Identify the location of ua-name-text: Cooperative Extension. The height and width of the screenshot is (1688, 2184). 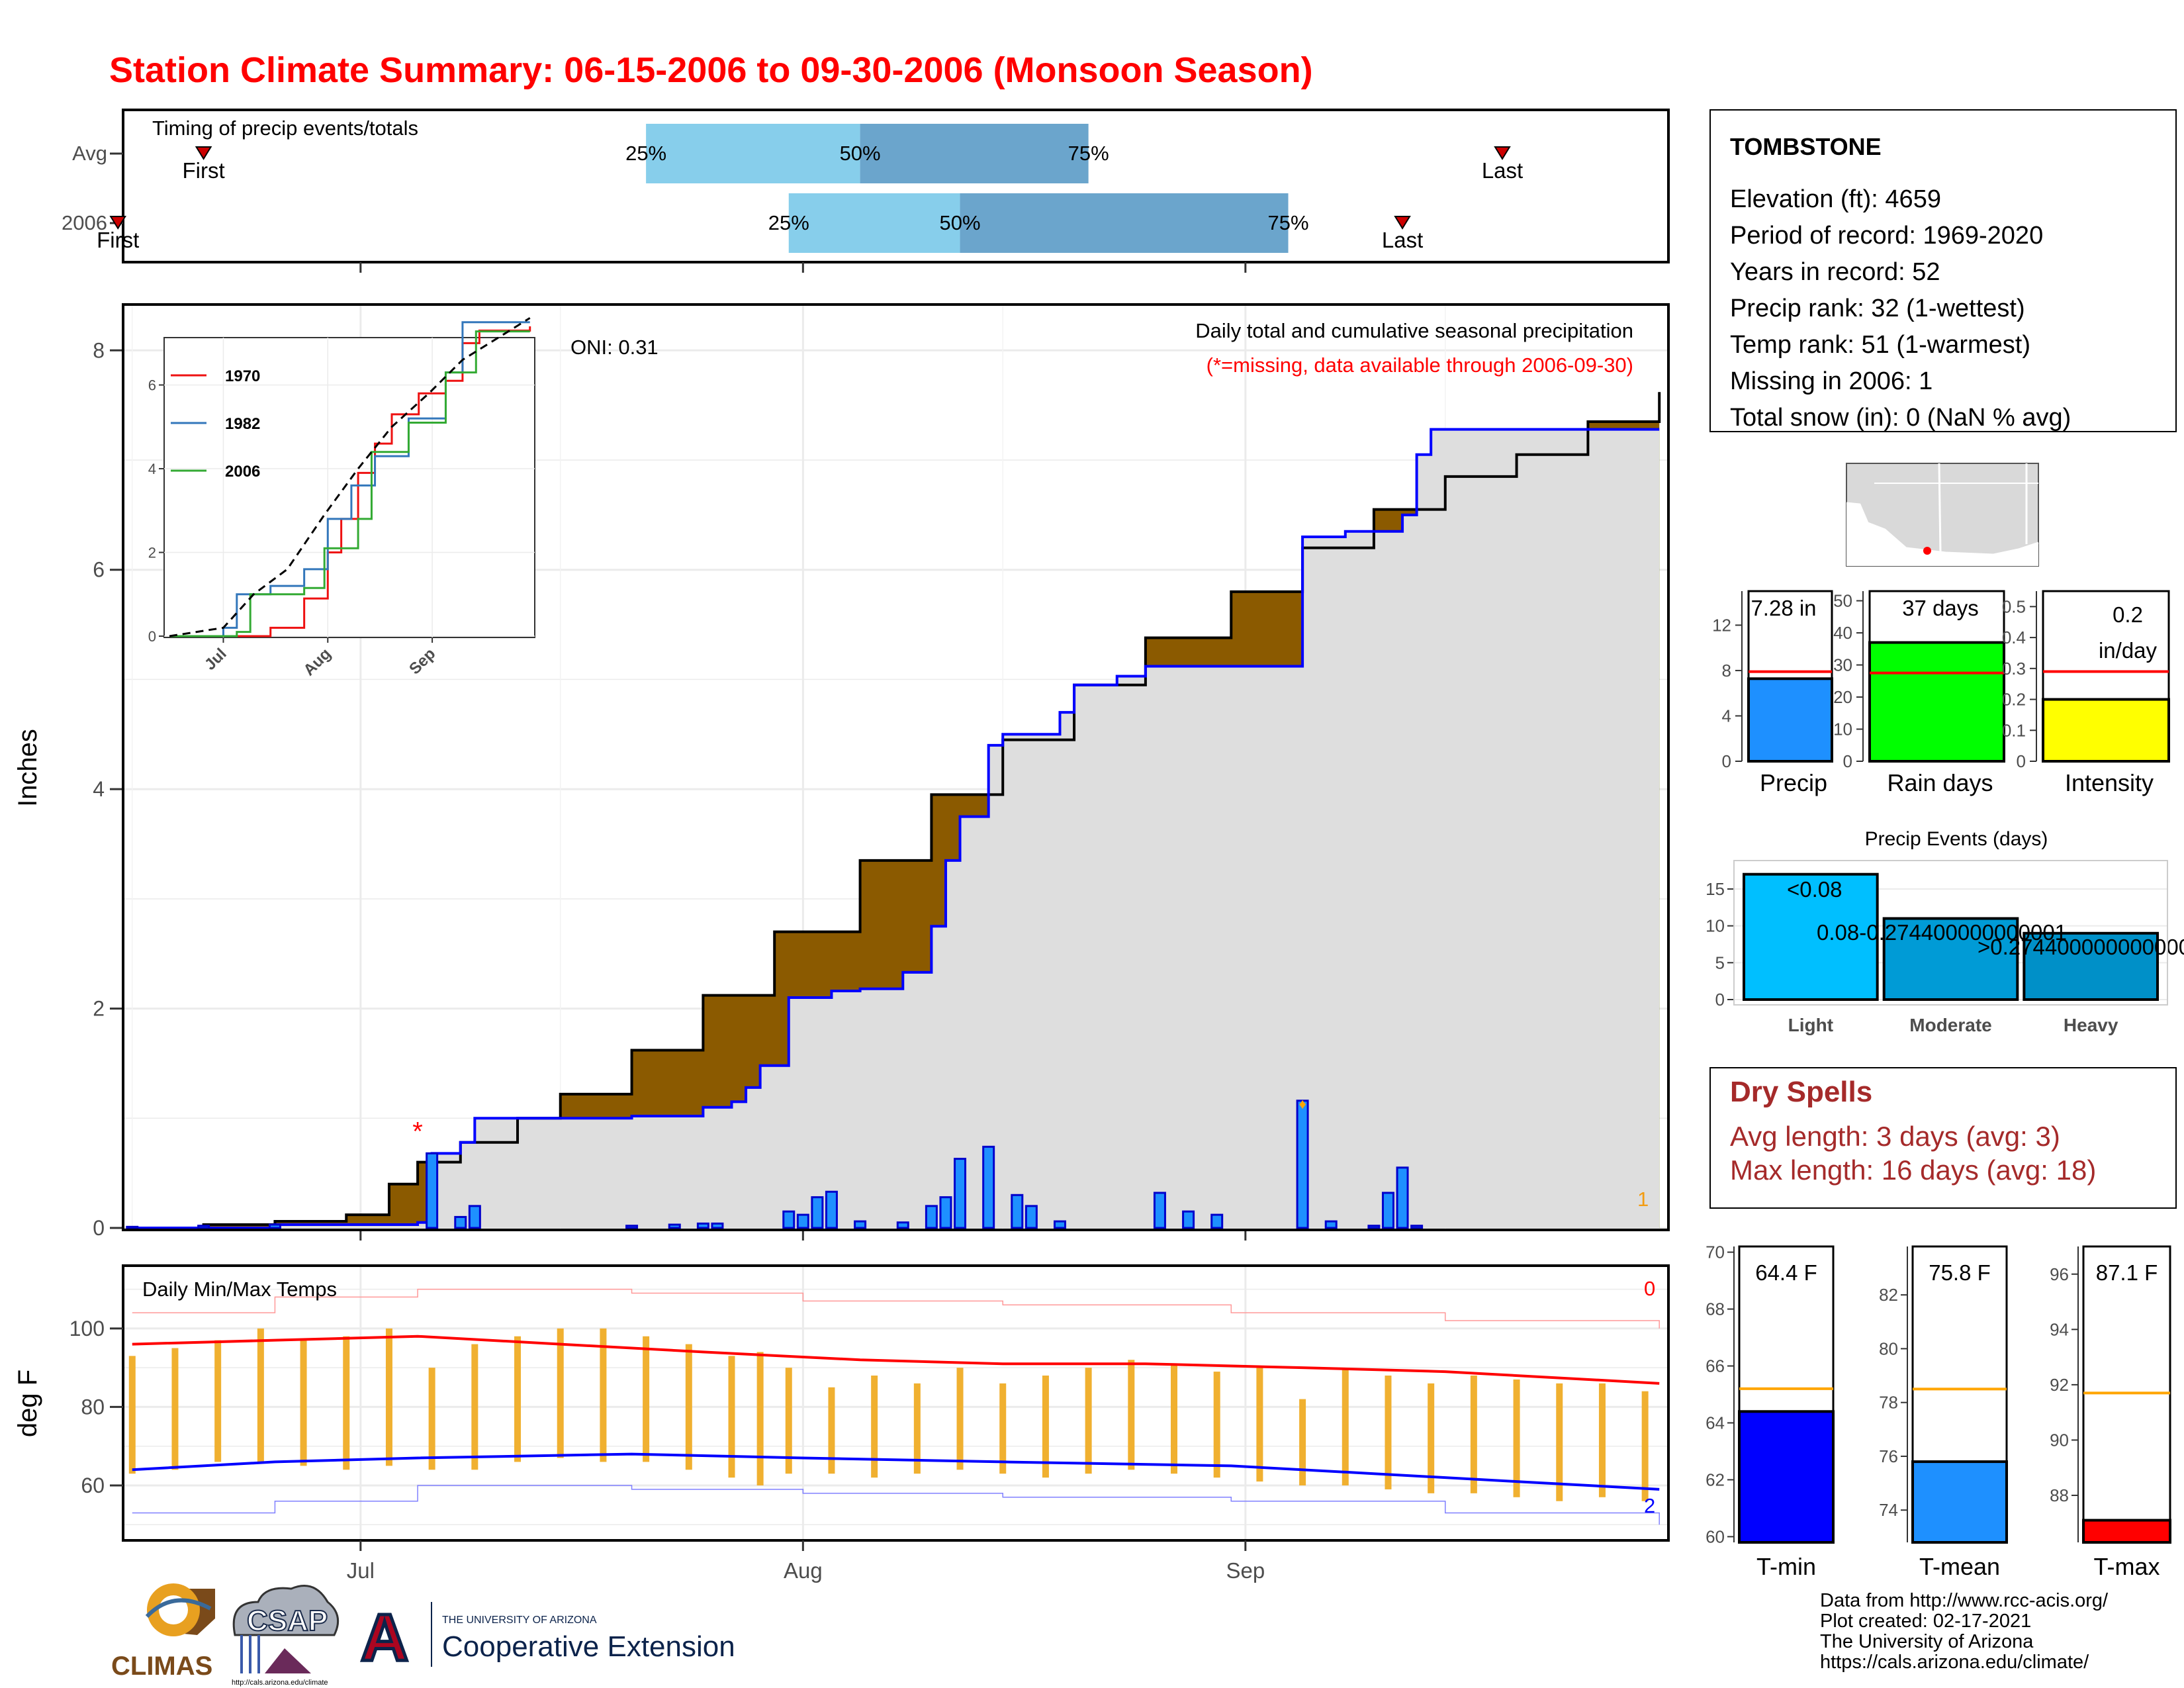
(588, 1646).